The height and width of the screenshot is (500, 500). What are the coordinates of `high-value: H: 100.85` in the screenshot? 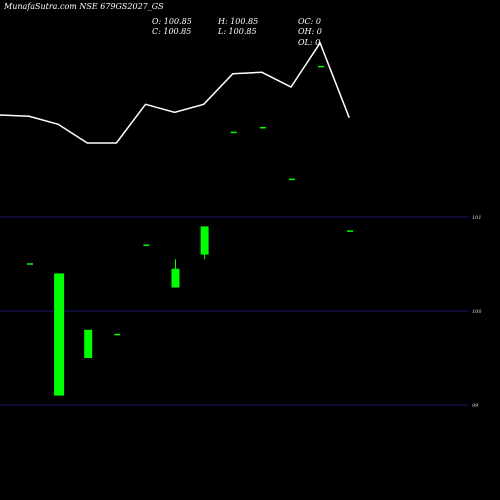 It's located at (237, 21).